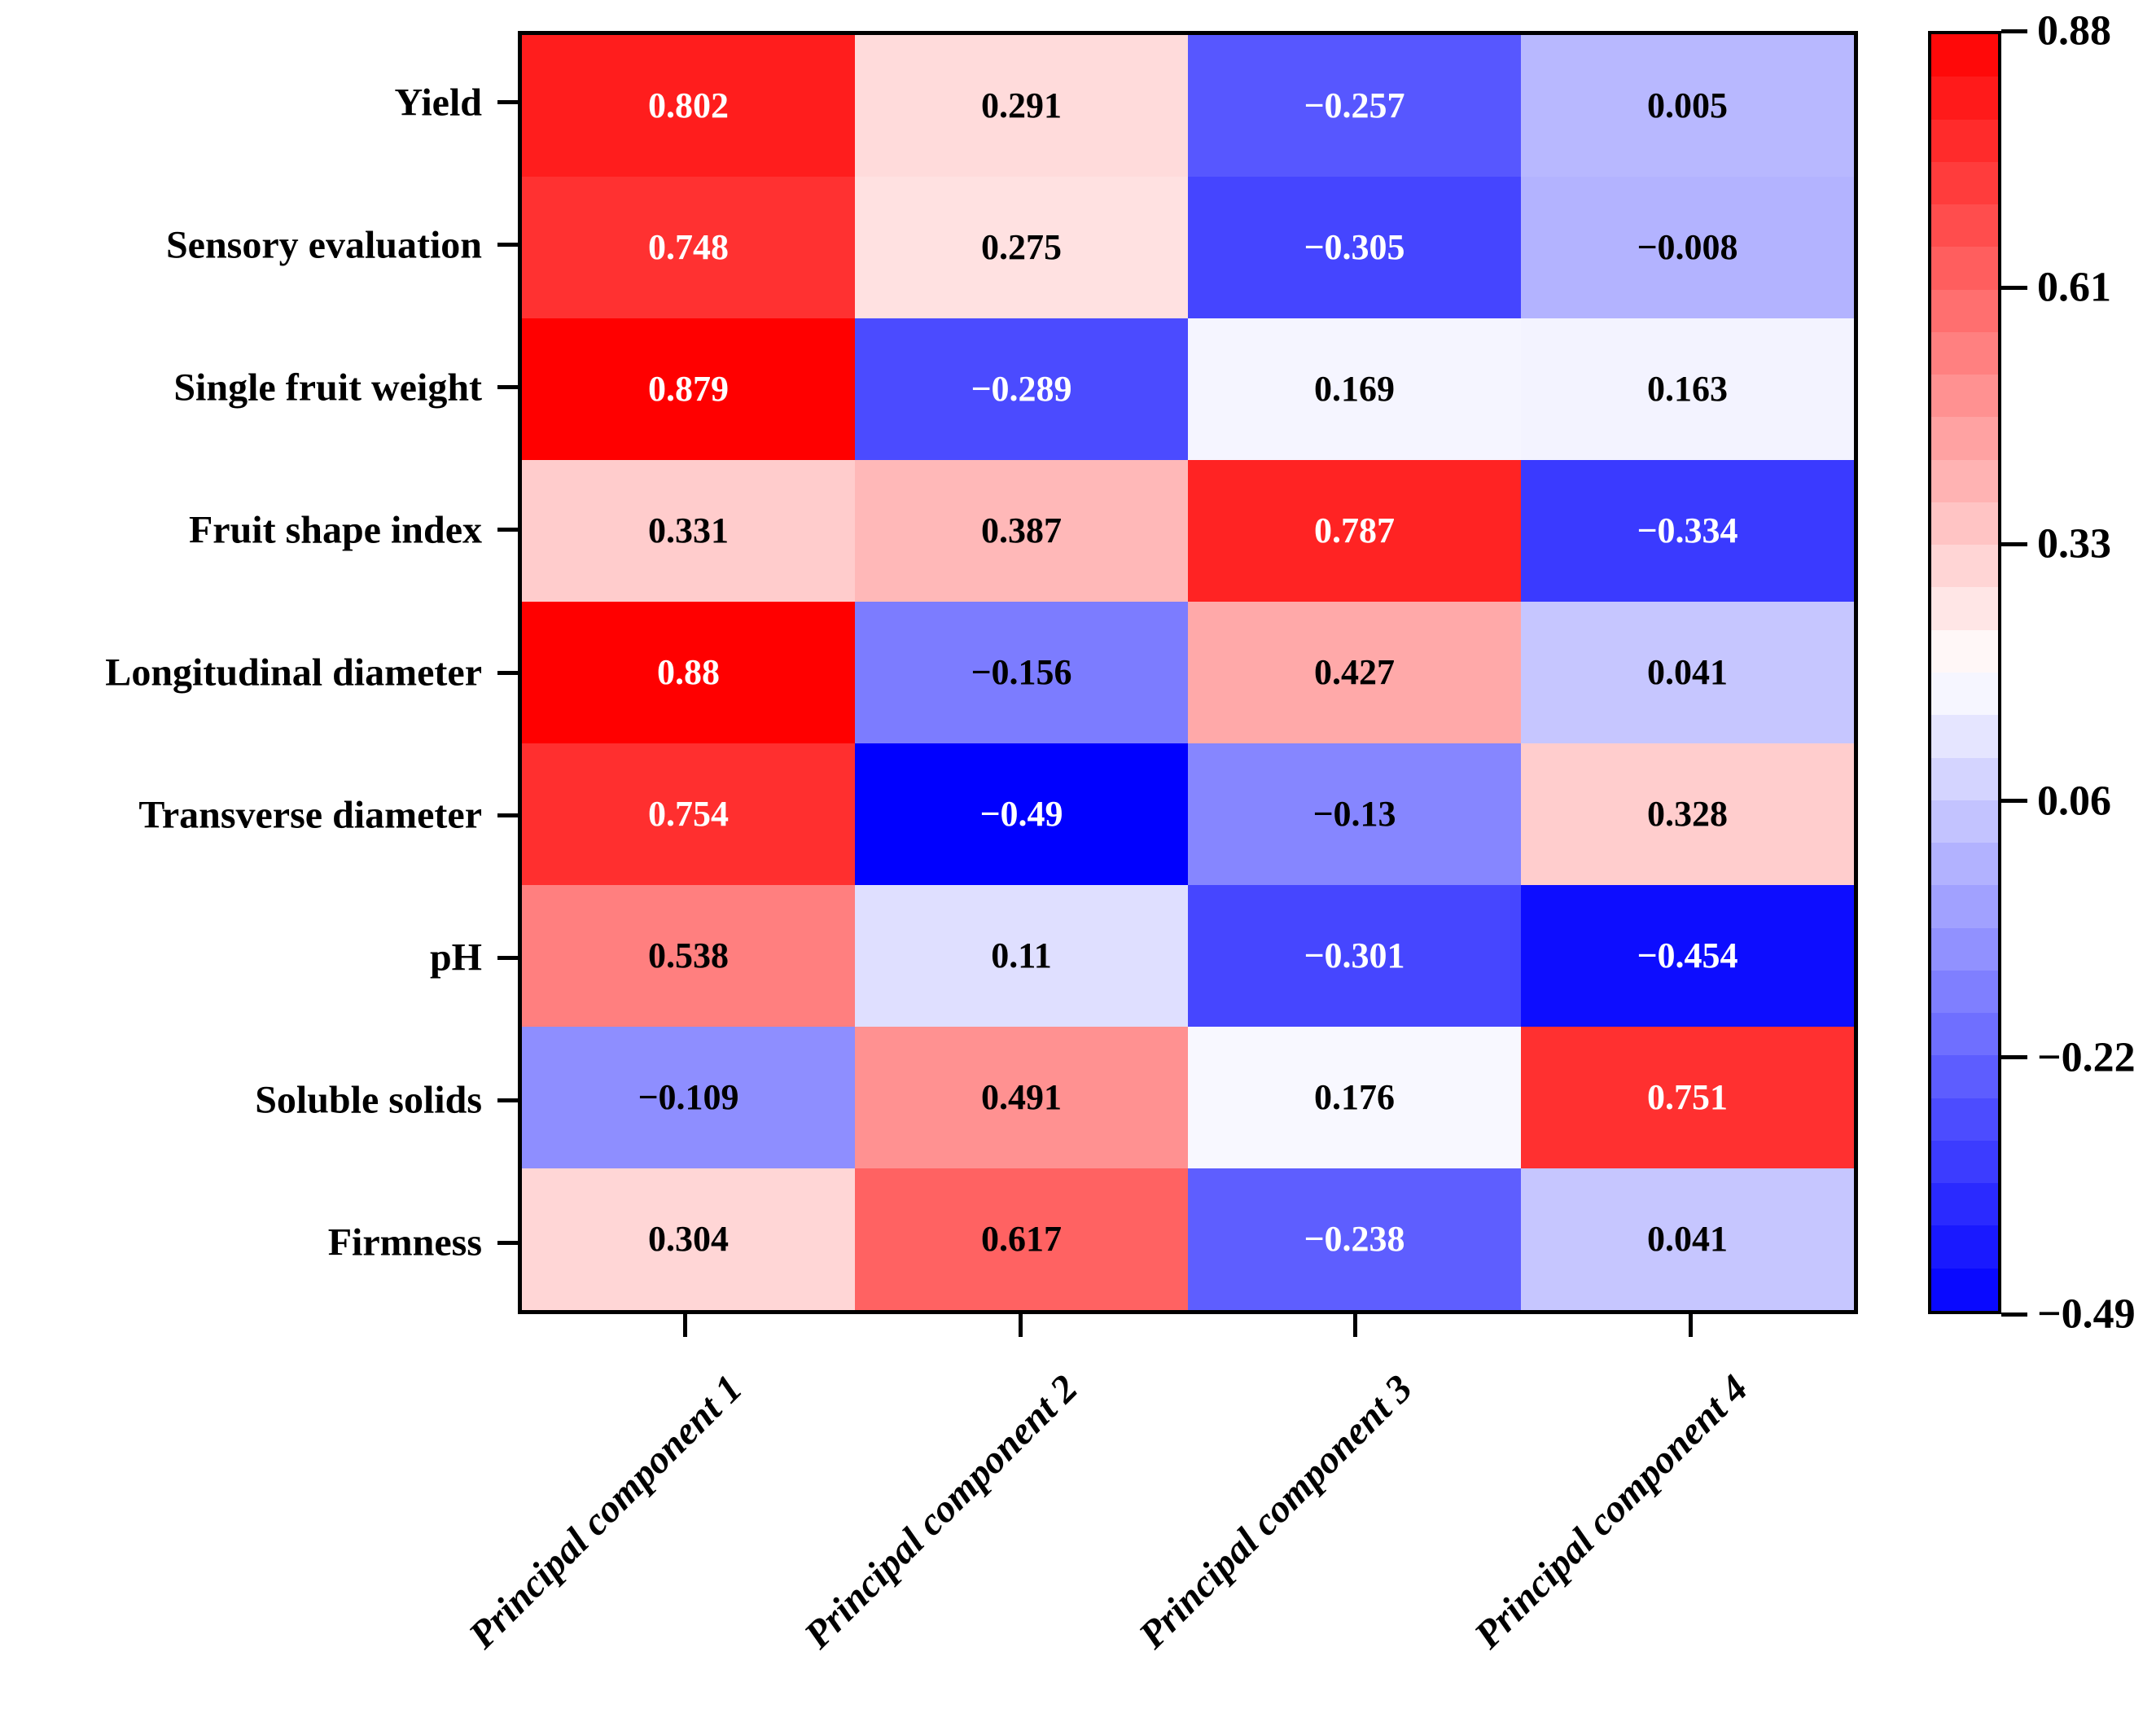 The width and height of the screenshot is (2156, 1731). I want to click on cell-value: 0.275, so click(1022, 247).